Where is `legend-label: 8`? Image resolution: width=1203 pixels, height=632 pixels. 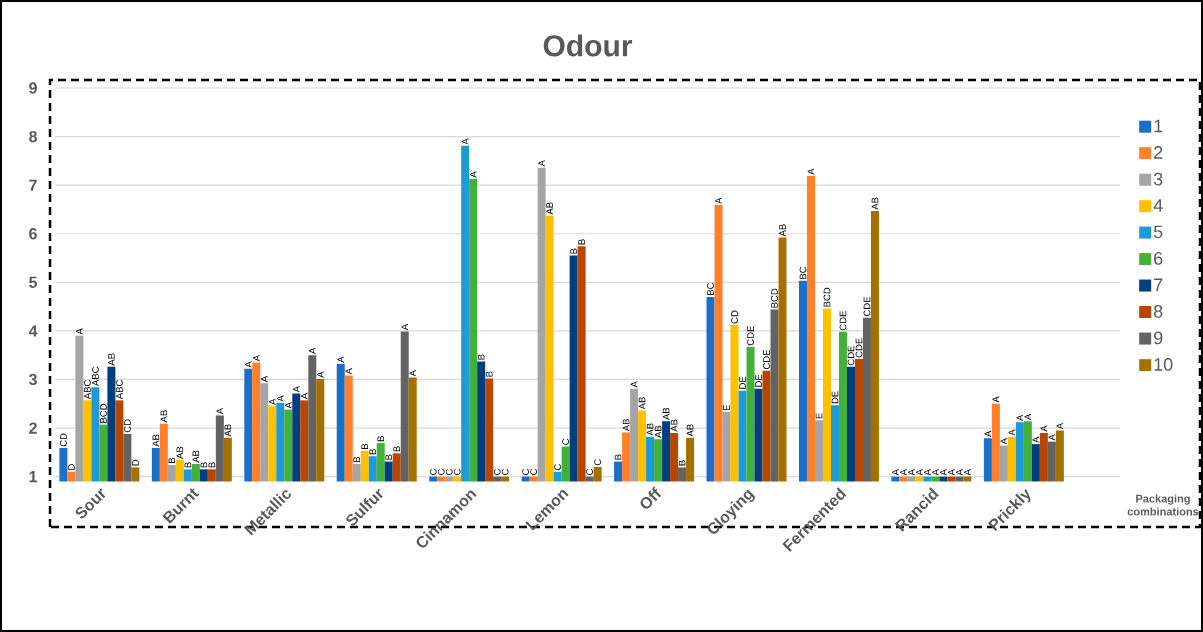 legend-label: 8 is located at coordinates (1158, 311).